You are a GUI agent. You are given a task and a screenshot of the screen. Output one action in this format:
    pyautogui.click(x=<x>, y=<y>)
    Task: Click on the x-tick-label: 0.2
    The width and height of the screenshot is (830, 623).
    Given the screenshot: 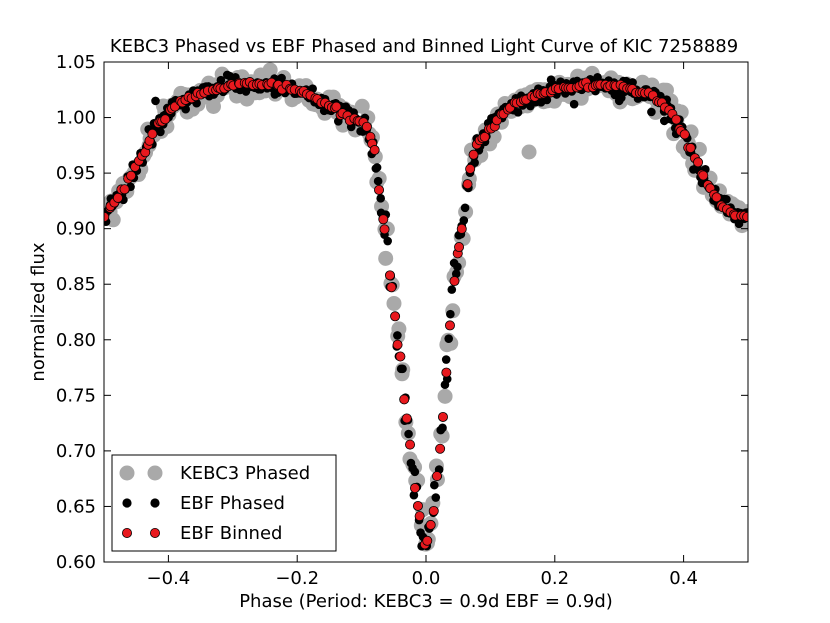 What is the action you would take?
    pyautogui.click(x=554, y=578)
    